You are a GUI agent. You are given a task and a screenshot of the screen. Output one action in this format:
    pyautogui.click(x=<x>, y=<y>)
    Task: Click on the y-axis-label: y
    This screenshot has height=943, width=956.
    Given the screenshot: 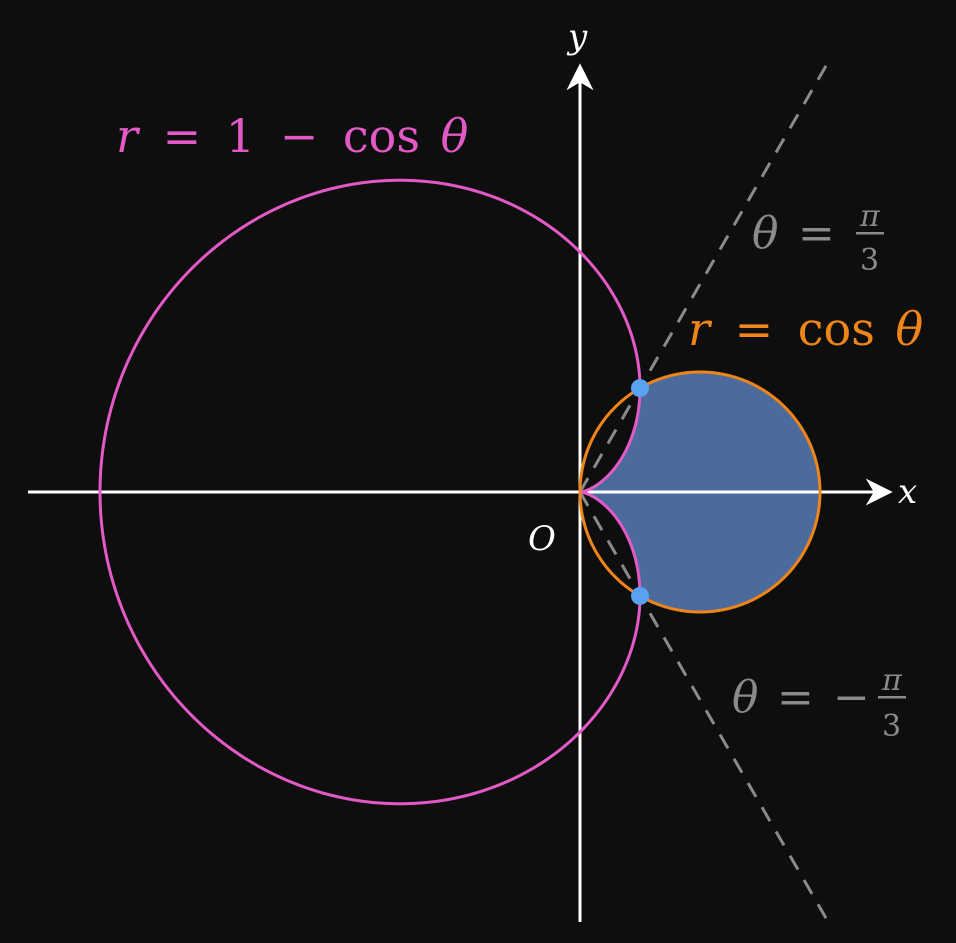 What is the action you would take?
    pyautogui.click(x=577, y=37)
    